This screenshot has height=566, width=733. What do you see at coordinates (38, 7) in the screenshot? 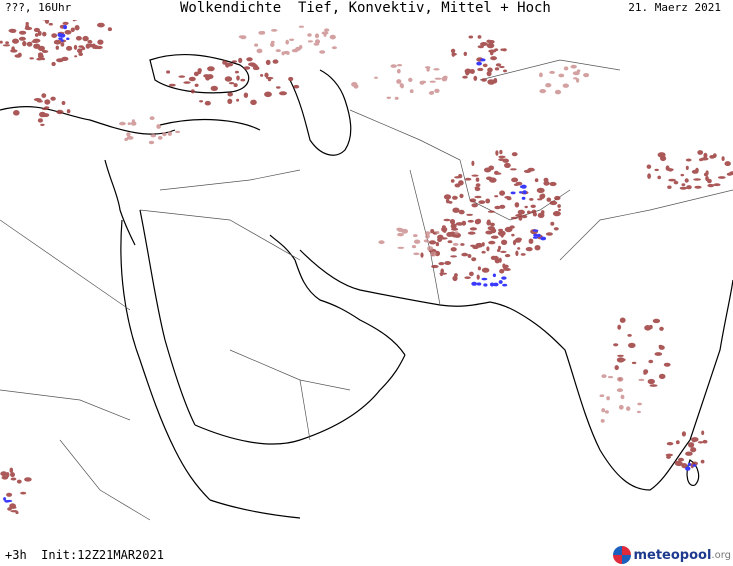
I see `location-time-label: ???, 16Uhr` at bounding box center [38, 7].